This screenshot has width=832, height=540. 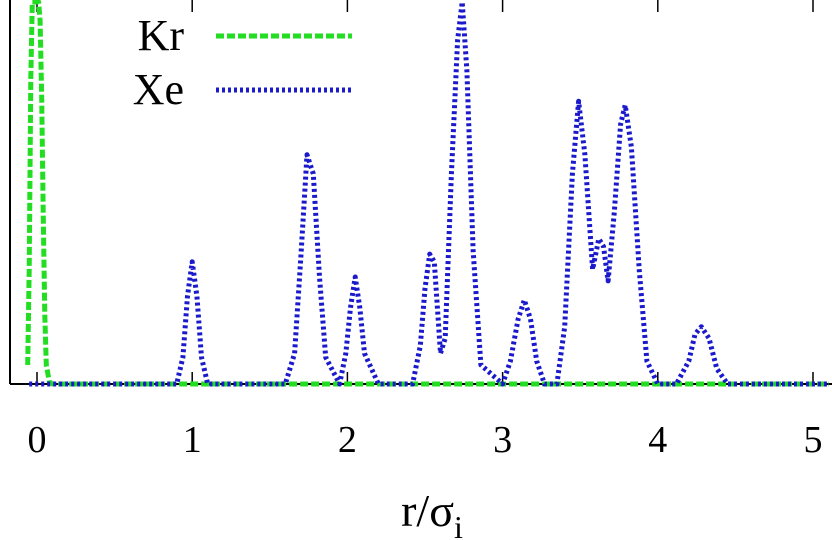 What do you see at coordinates (192, 440) in the screenshot?
I see `x-tick-label: 1` at bounding box center [192, 440].